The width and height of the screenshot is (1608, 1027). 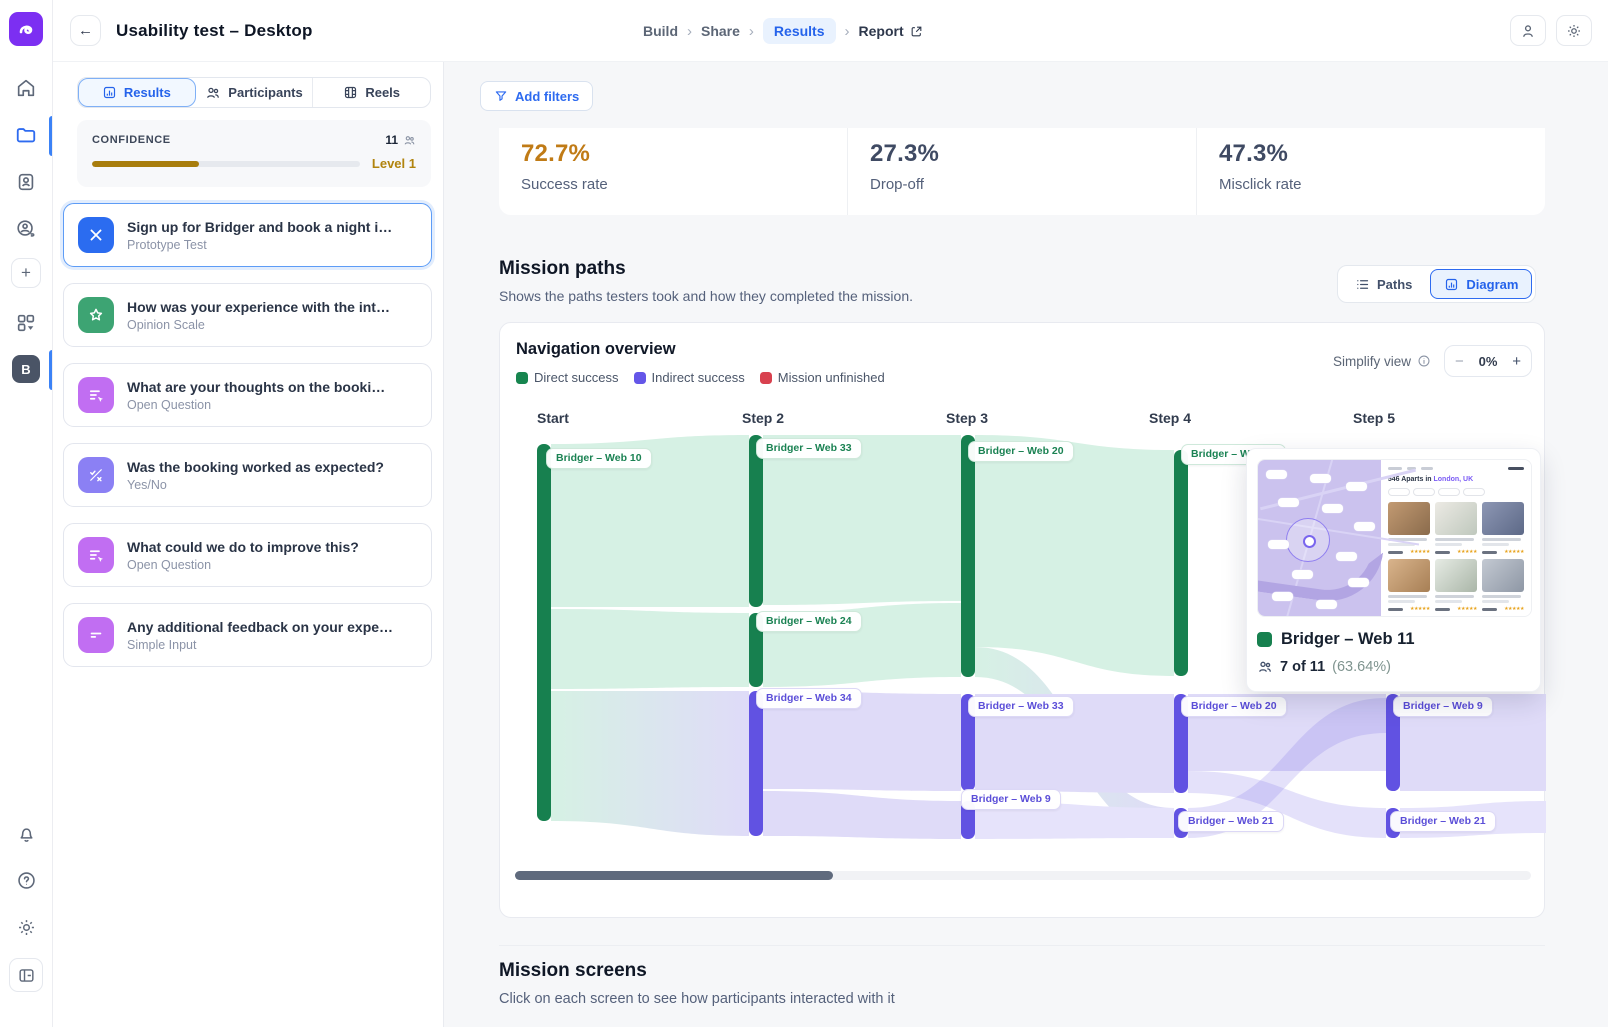 What do you see at coordinates (26, 88) in the screenshot?
I see `home-icon` at bounding box center [26, 88].